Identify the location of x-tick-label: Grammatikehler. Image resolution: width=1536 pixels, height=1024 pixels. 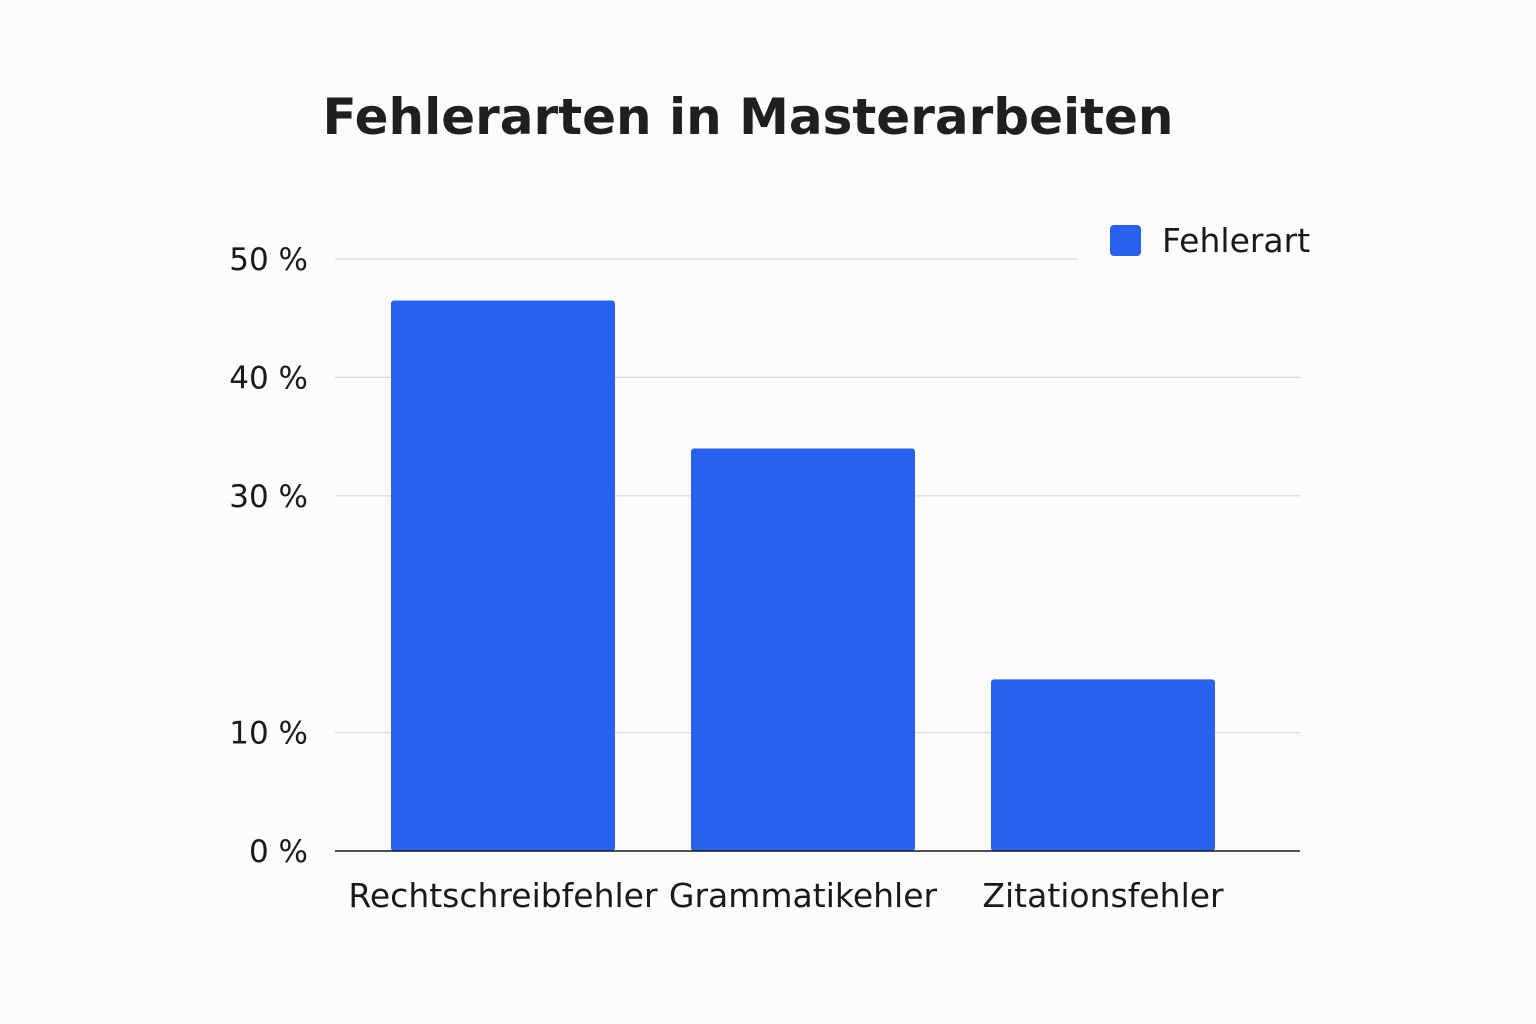
(803, 895).